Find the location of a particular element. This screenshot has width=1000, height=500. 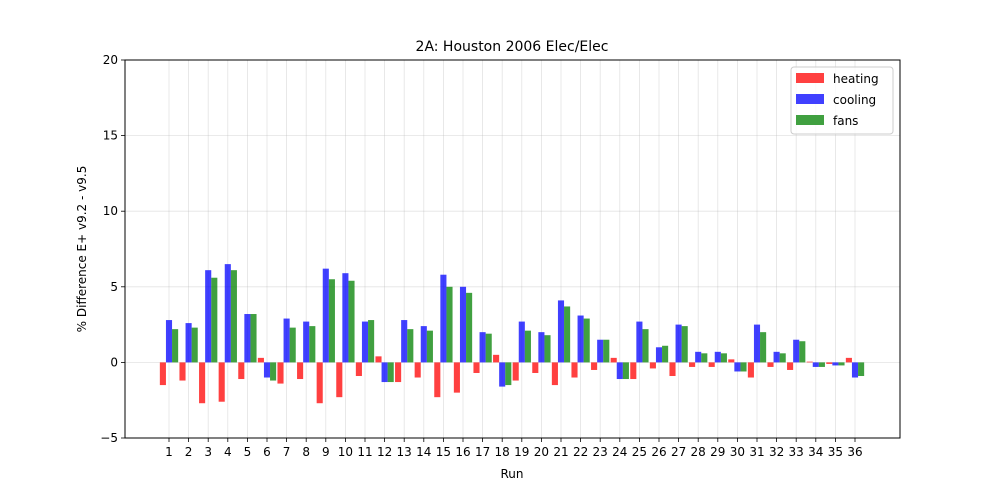

x-tick-label: 26 is located at coordinates (658, 452).